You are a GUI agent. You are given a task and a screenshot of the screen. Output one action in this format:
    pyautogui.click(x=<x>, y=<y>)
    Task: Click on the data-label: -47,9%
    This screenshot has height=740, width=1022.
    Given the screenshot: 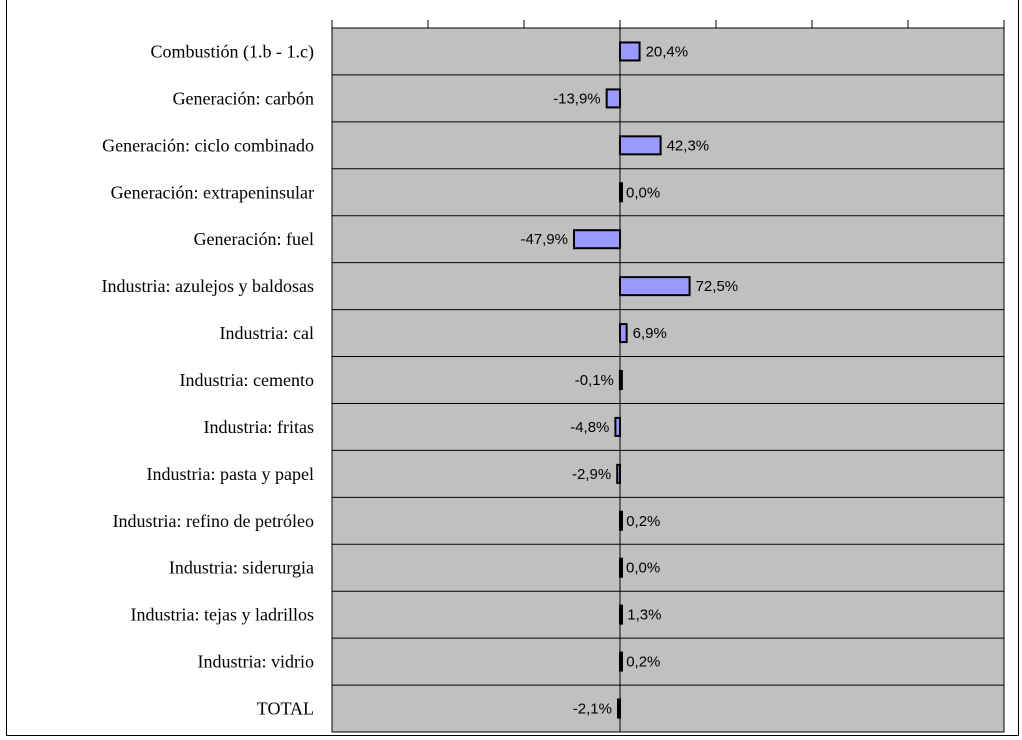 What is the action you would take?
    pyautogui.click(x=544, y=239)
    